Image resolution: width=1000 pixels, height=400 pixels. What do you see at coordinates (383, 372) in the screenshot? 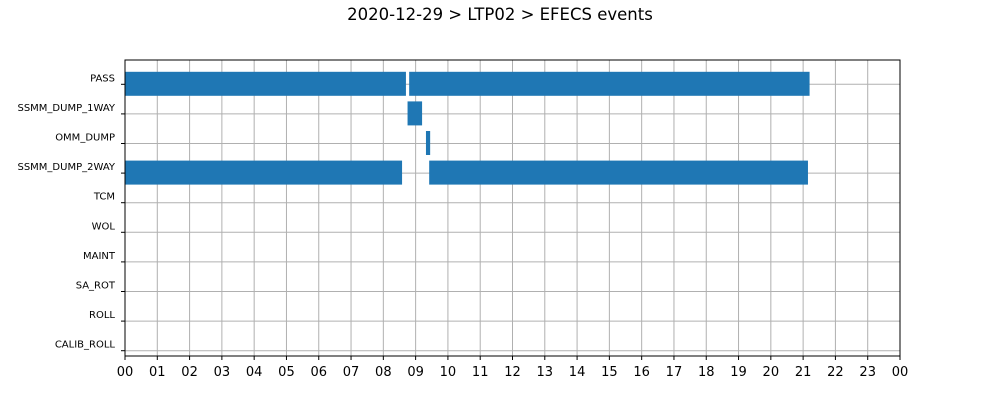
I see `x-tick-label: 08` at bounding box center [383, 372].